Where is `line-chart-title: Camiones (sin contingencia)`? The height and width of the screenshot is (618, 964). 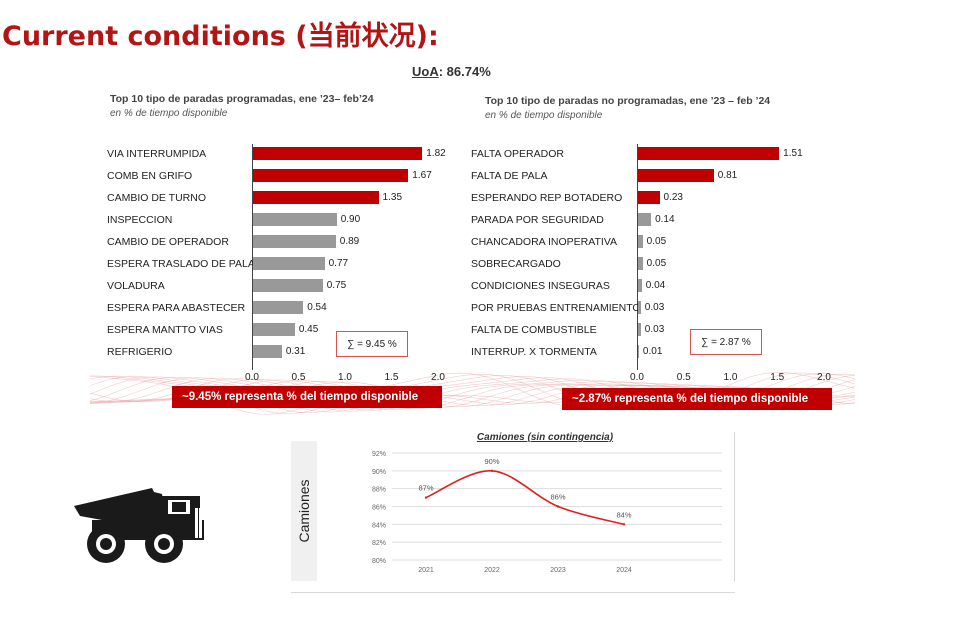
line-chart-title: Camiones (sin contingencia) is located at coordinates (545, 437).